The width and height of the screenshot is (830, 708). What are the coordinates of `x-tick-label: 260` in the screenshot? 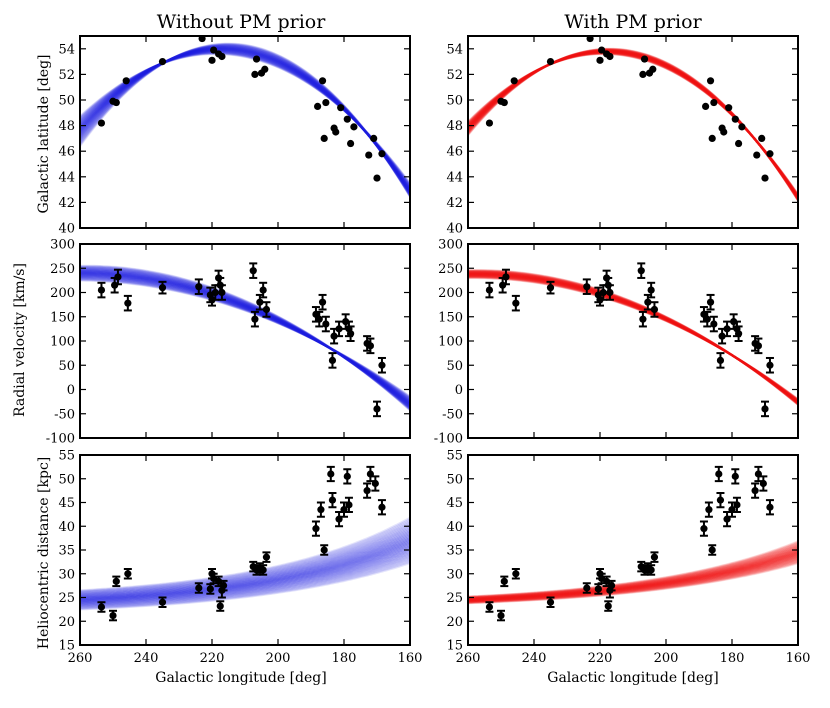 It's located at (80, 658).